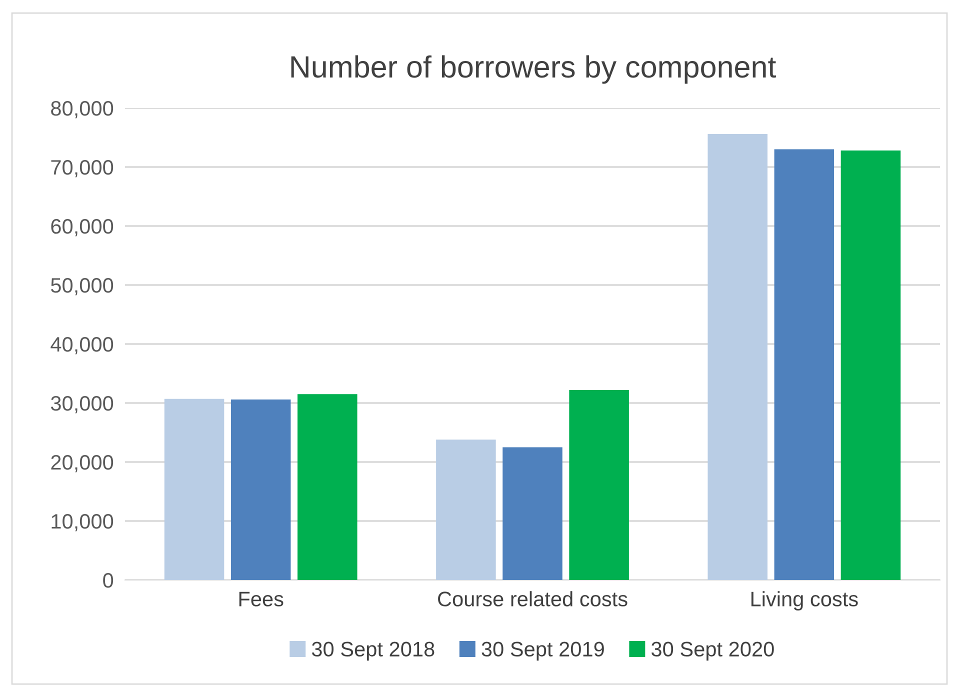 This screenshot has width=958, height=691. What do you see at coordinates (82, 345) in the screenshot?
I see `y-tick-label: 40,000` at bounding box center [82, 345].